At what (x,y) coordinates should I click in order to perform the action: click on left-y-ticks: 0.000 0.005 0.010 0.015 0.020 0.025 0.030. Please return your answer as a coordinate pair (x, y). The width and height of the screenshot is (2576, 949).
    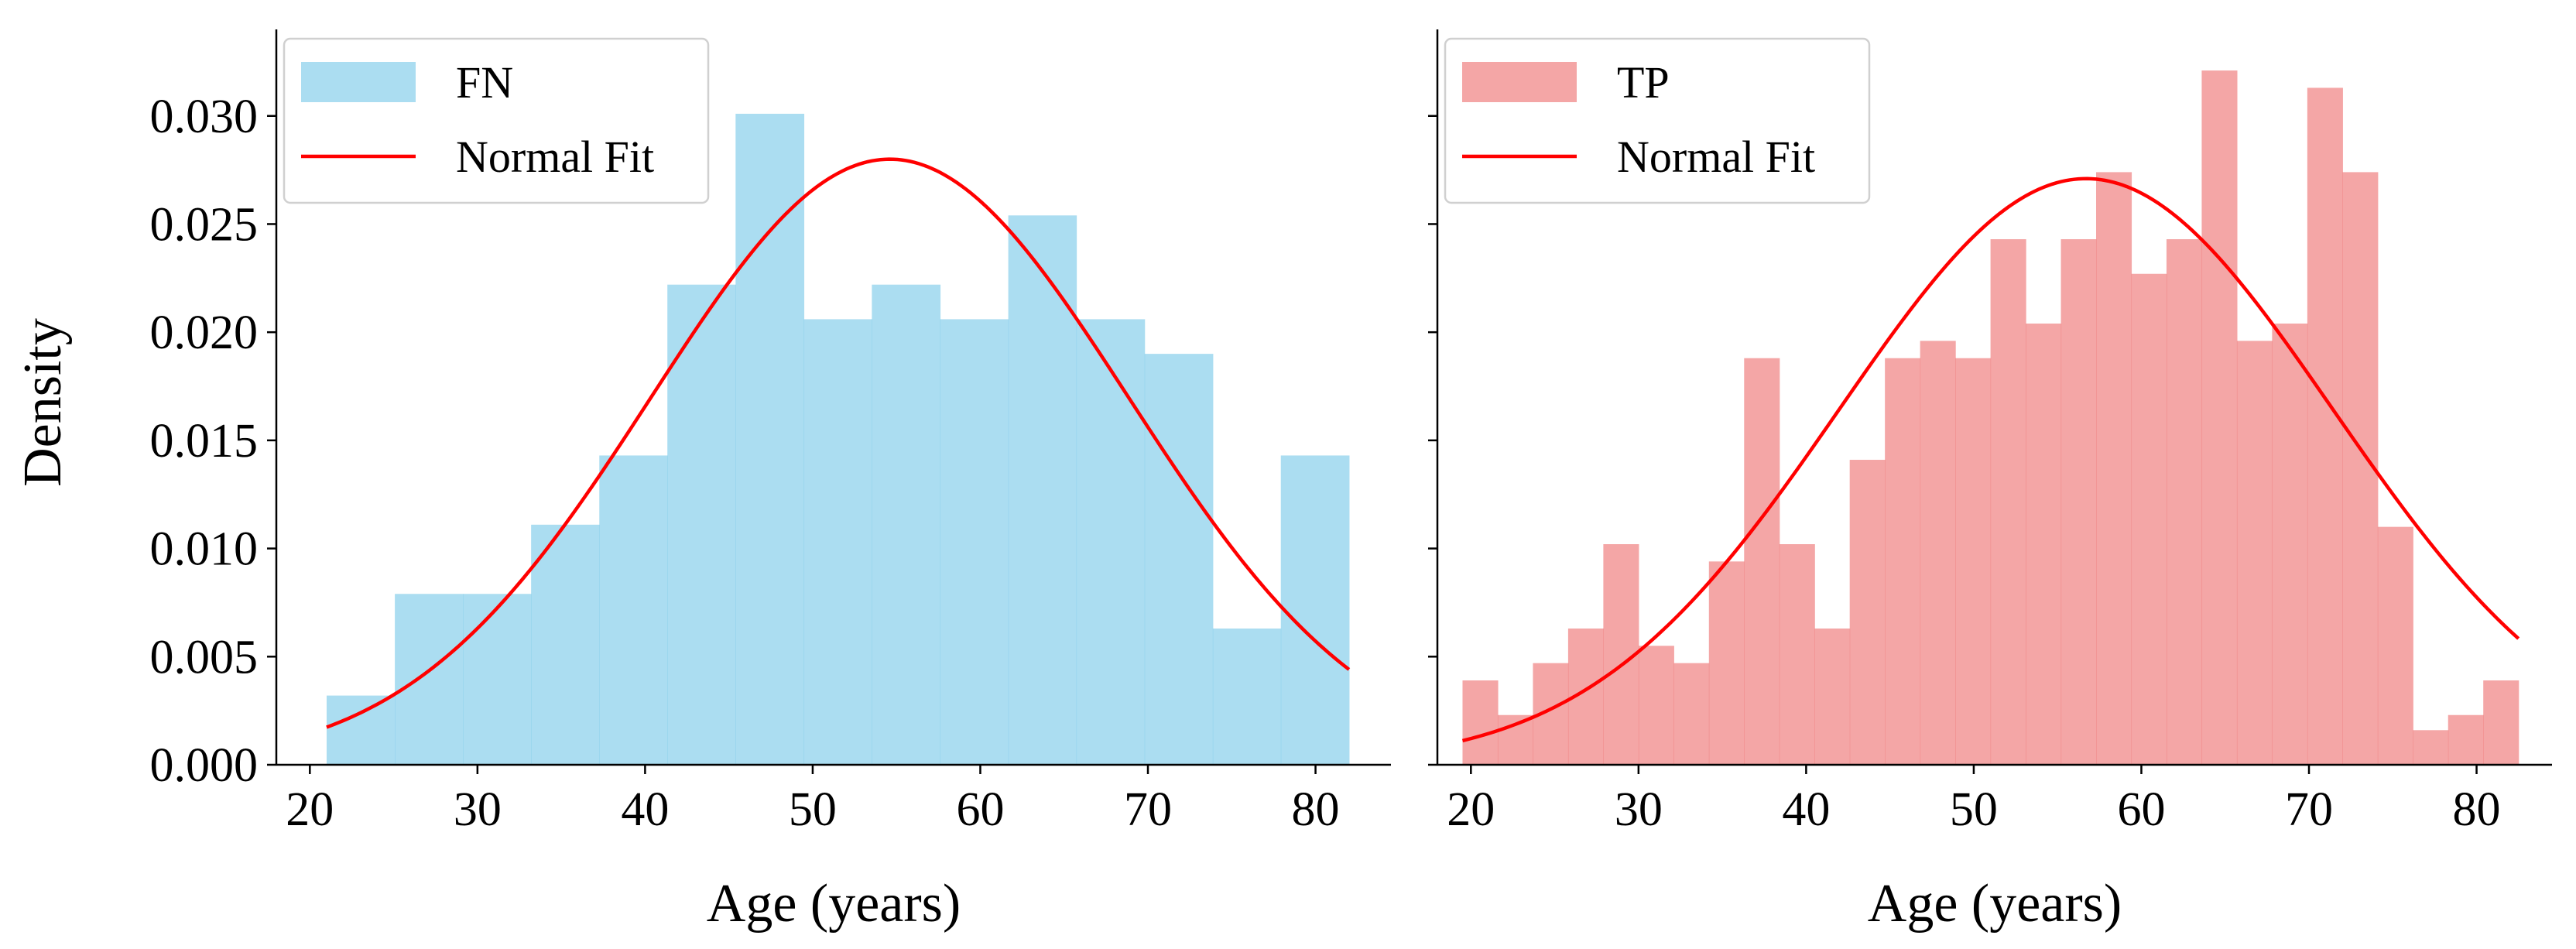
    Looking at the image, I should click on (213, 441).